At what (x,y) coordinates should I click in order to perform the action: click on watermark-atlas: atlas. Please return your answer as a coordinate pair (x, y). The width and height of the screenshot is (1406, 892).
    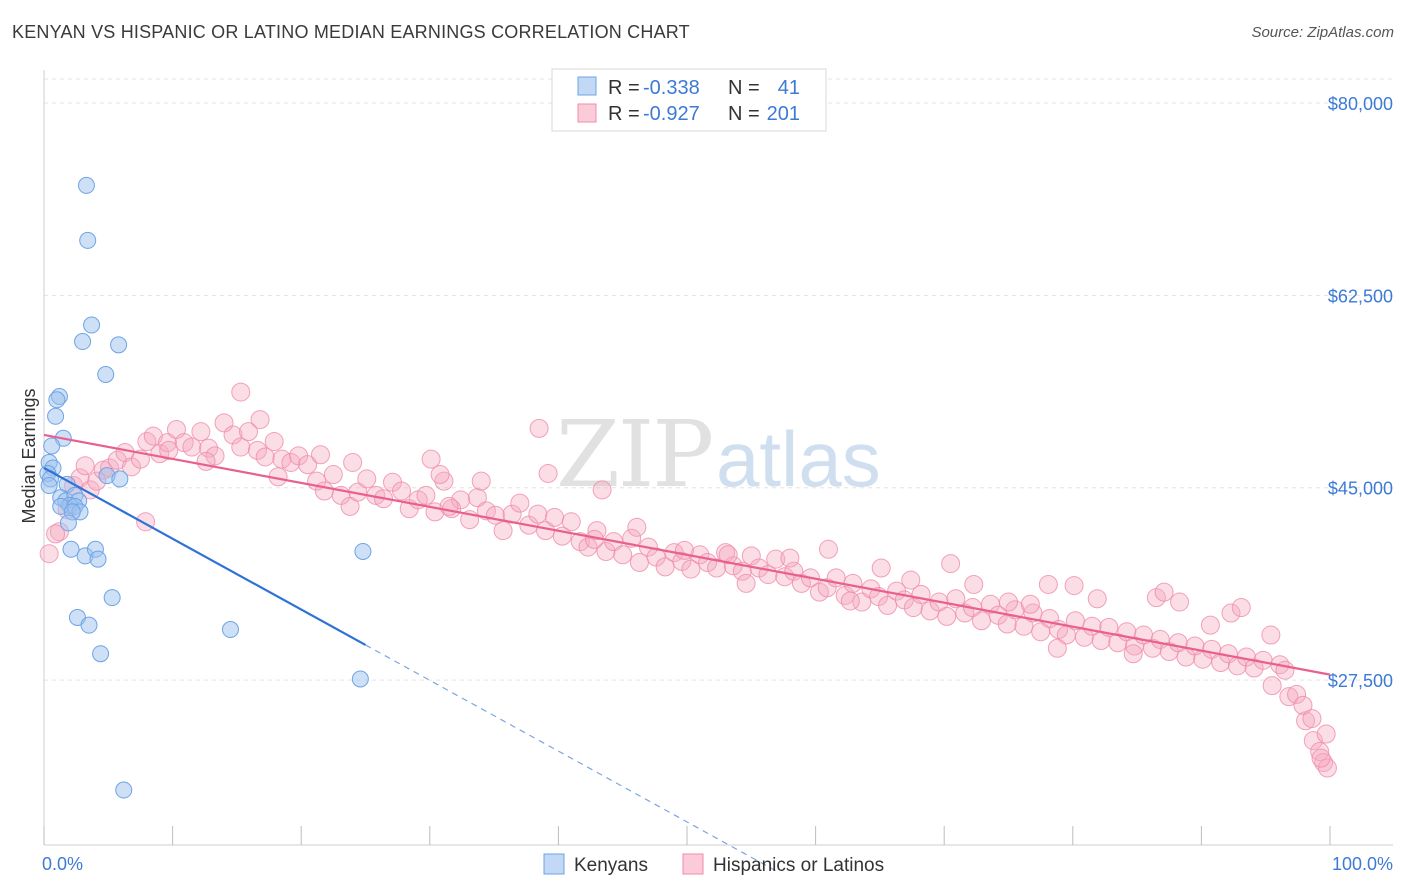
    Looking at the image, I should click on (798, 459).